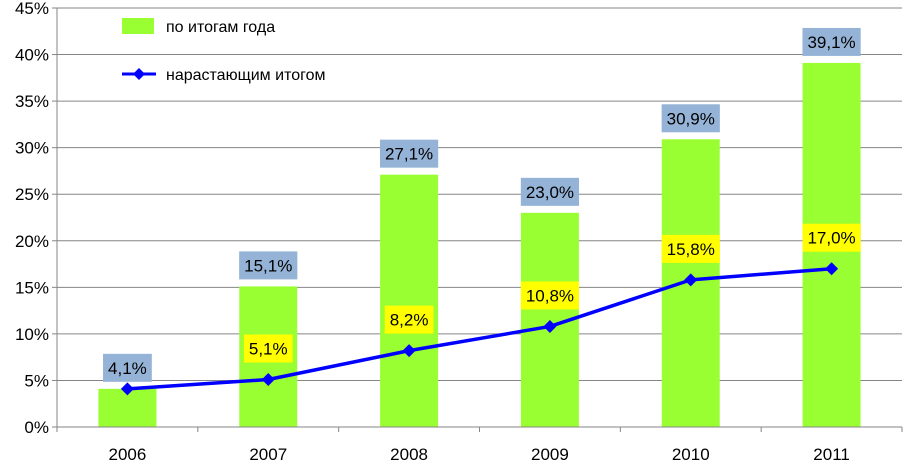 The height and width of the screenshot is (466, 912). I want to click on legend-bar-swatch, so click(138, 26).